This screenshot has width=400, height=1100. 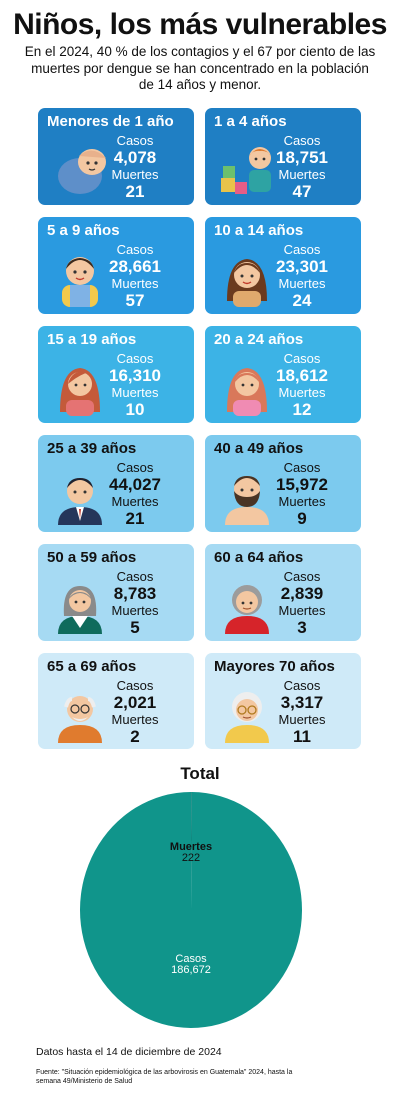 I want to click on deaths-stat: Muertes 3, so click(x=302, y=620).